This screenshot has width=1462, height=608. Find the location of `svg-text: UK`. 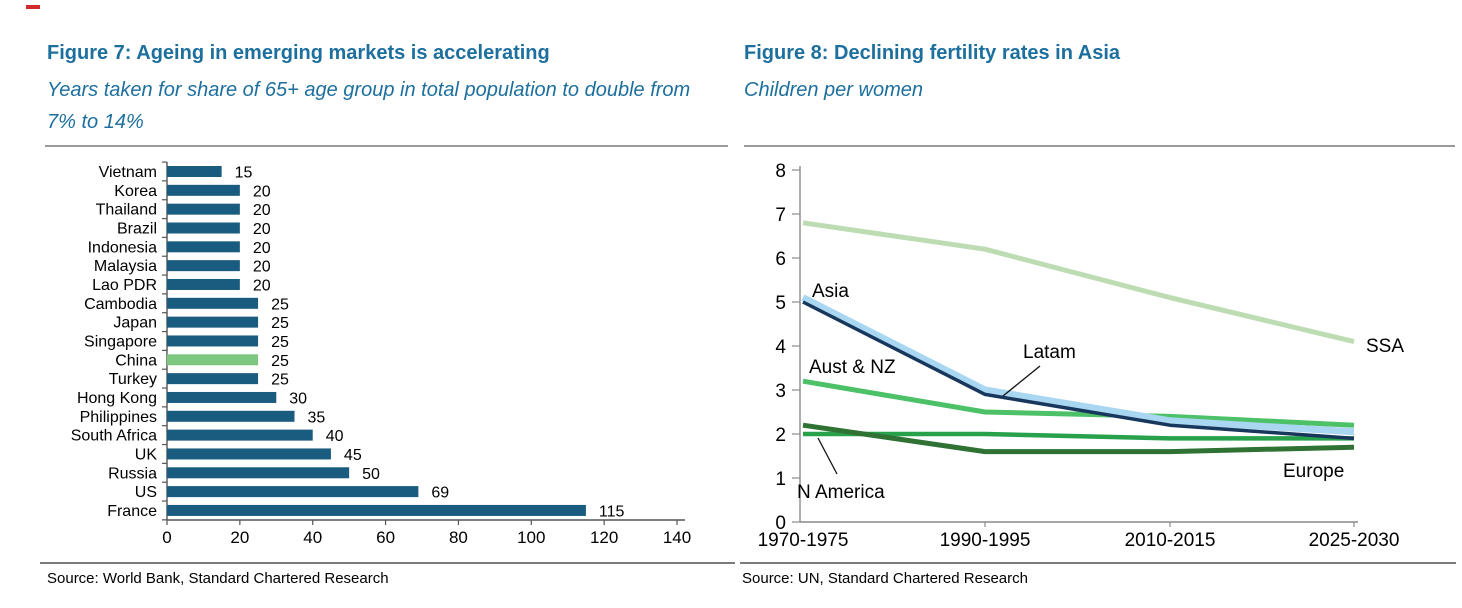

svg-text: UK is located at coordinates (146, 454).